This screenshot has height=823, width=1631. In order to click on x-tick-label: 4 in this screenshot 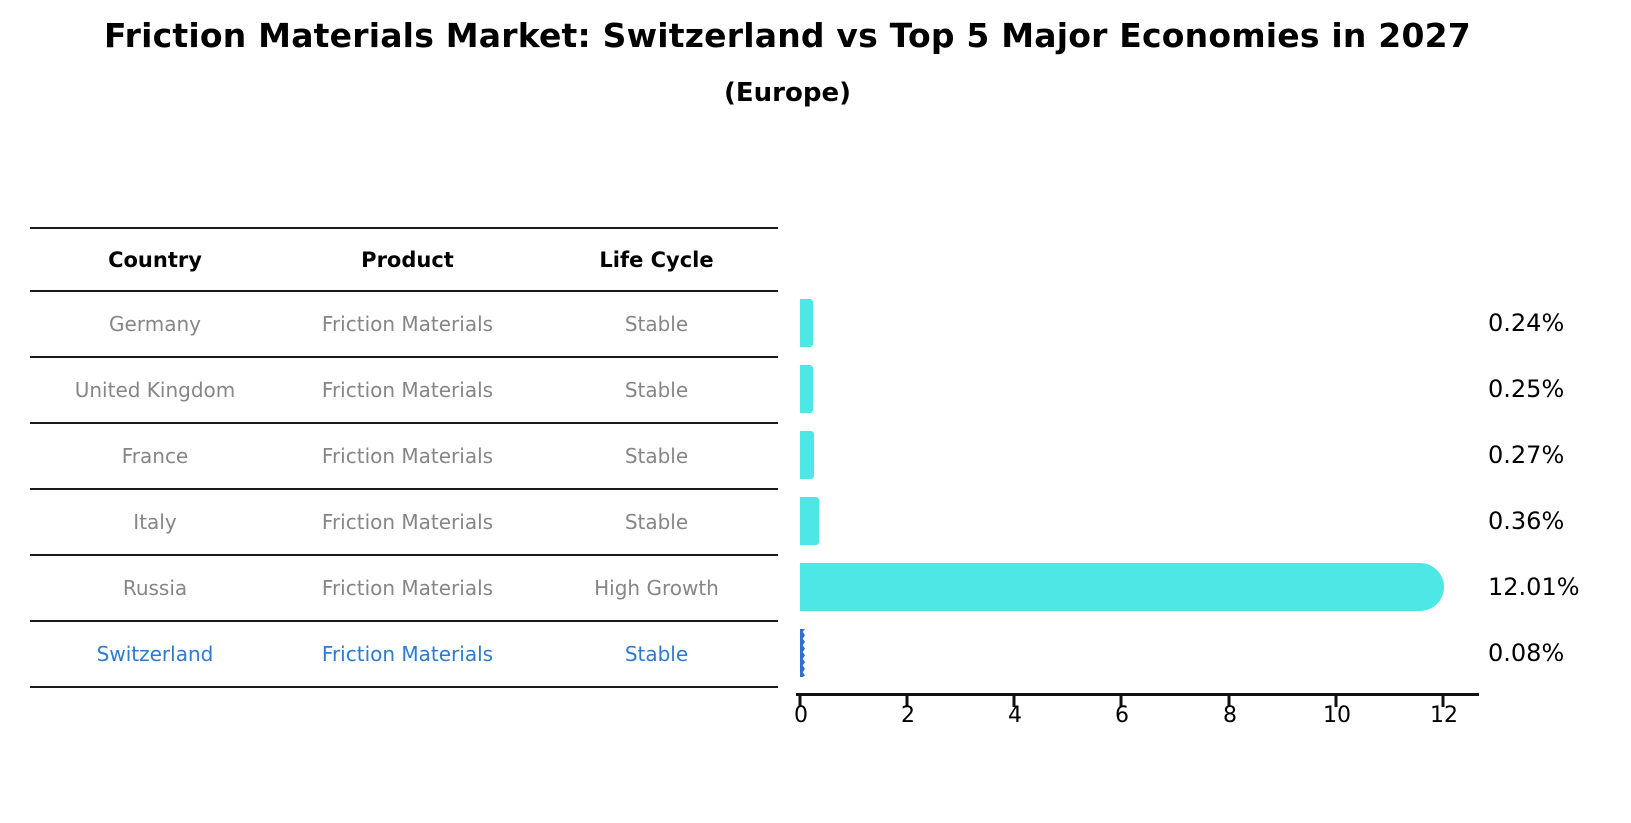, I will do `click(1015, 715)`.